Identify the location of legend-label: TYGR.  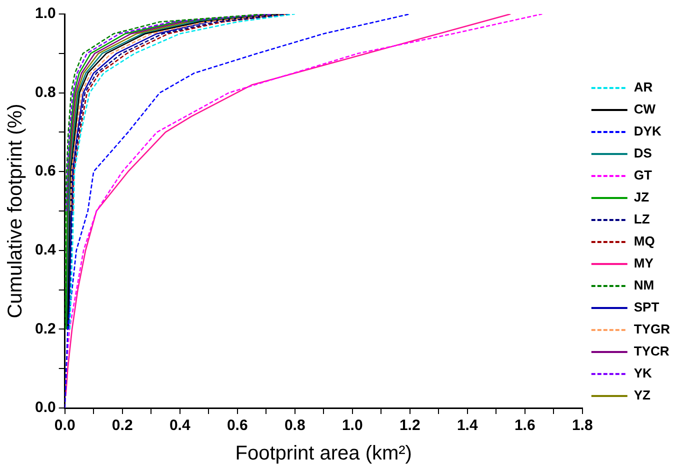
(652, 329).